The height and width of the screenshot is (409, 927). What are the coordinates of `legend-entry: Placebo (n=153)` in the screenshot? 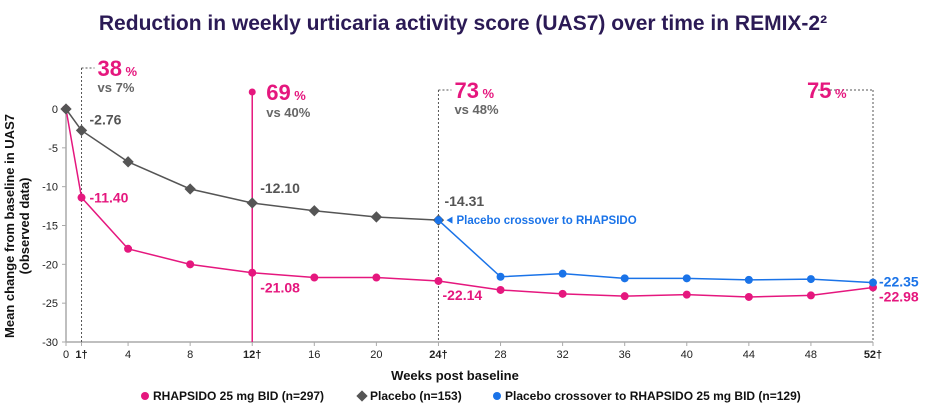 It's located at (416, 396).